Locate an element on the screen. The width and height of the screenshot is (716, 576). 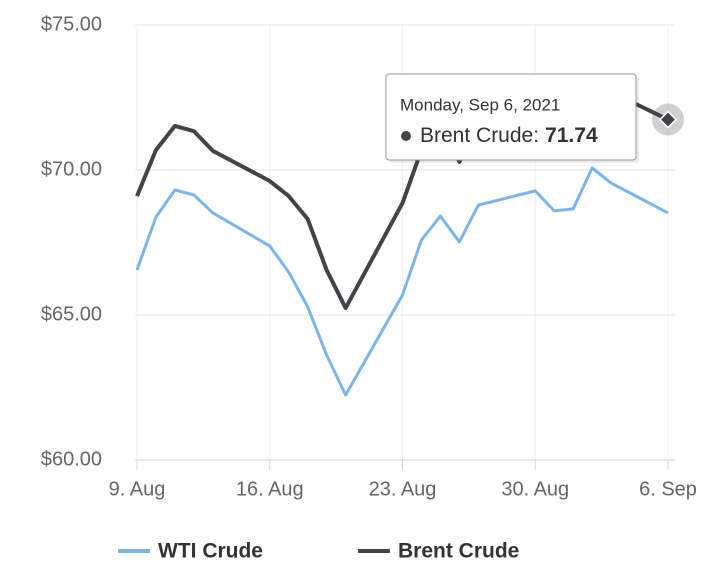
x-tick-label: 16. Aug is located at coordinates (270, 489).